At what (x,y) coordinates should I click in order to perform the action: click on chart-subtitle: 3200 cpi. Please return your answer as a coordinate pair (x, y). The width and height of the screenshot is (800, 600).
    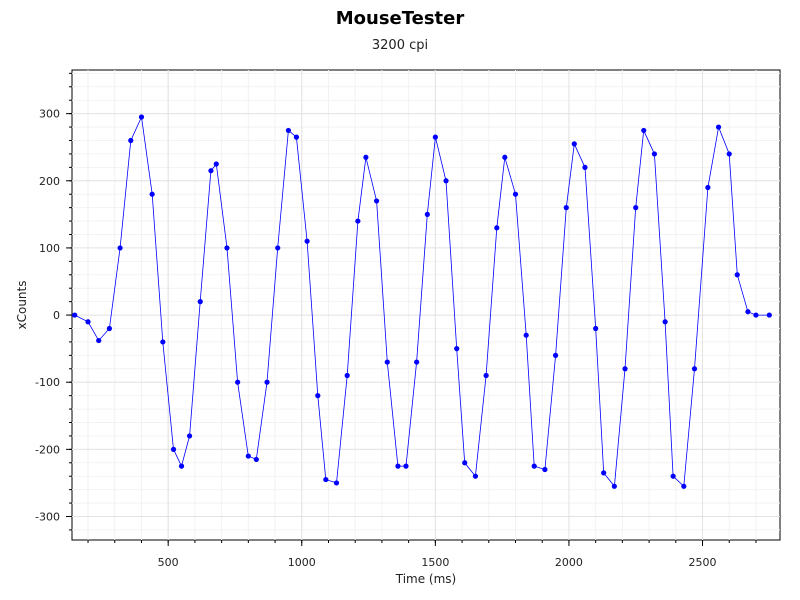
    Looking at the image, I should click on (400, 45).